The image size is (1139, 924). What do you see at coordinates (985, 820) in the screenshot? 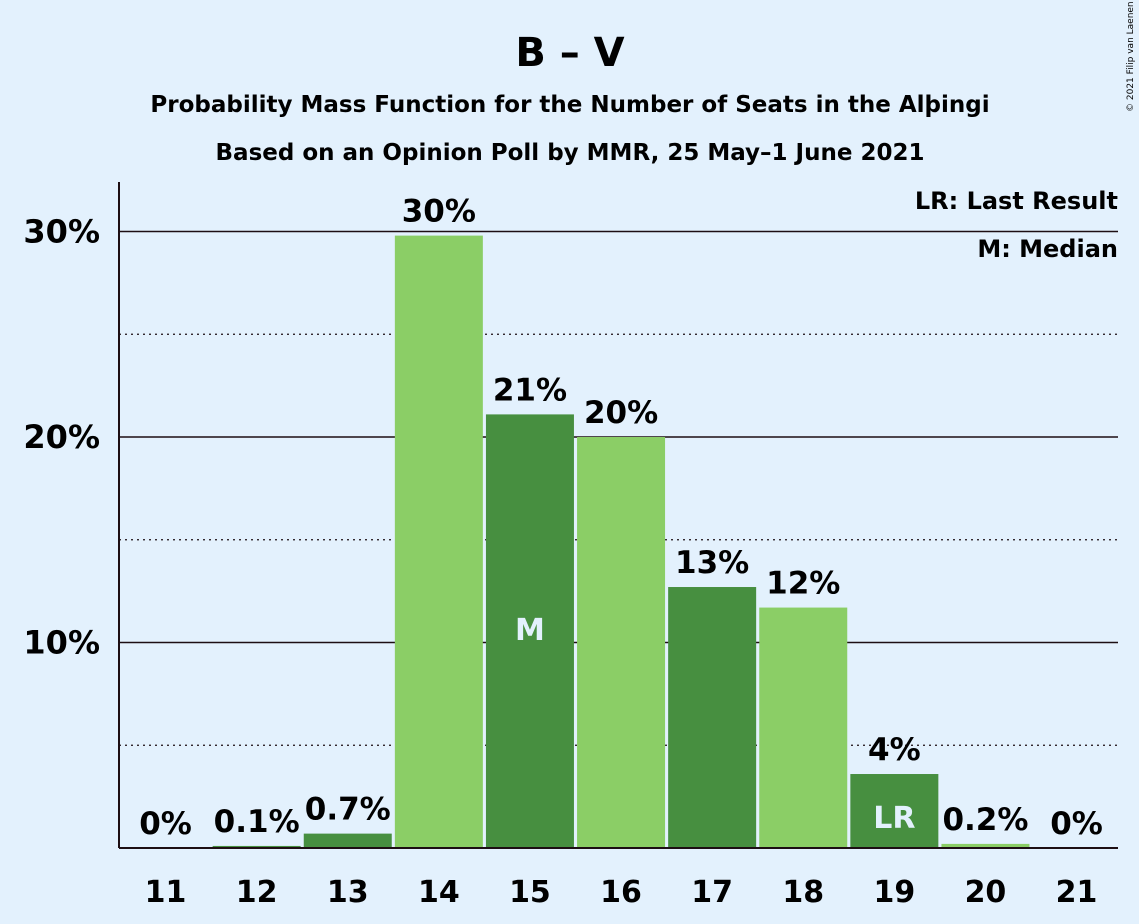
I see `data-label-seat-20: 0.2%` at bounding box center [985, 820].